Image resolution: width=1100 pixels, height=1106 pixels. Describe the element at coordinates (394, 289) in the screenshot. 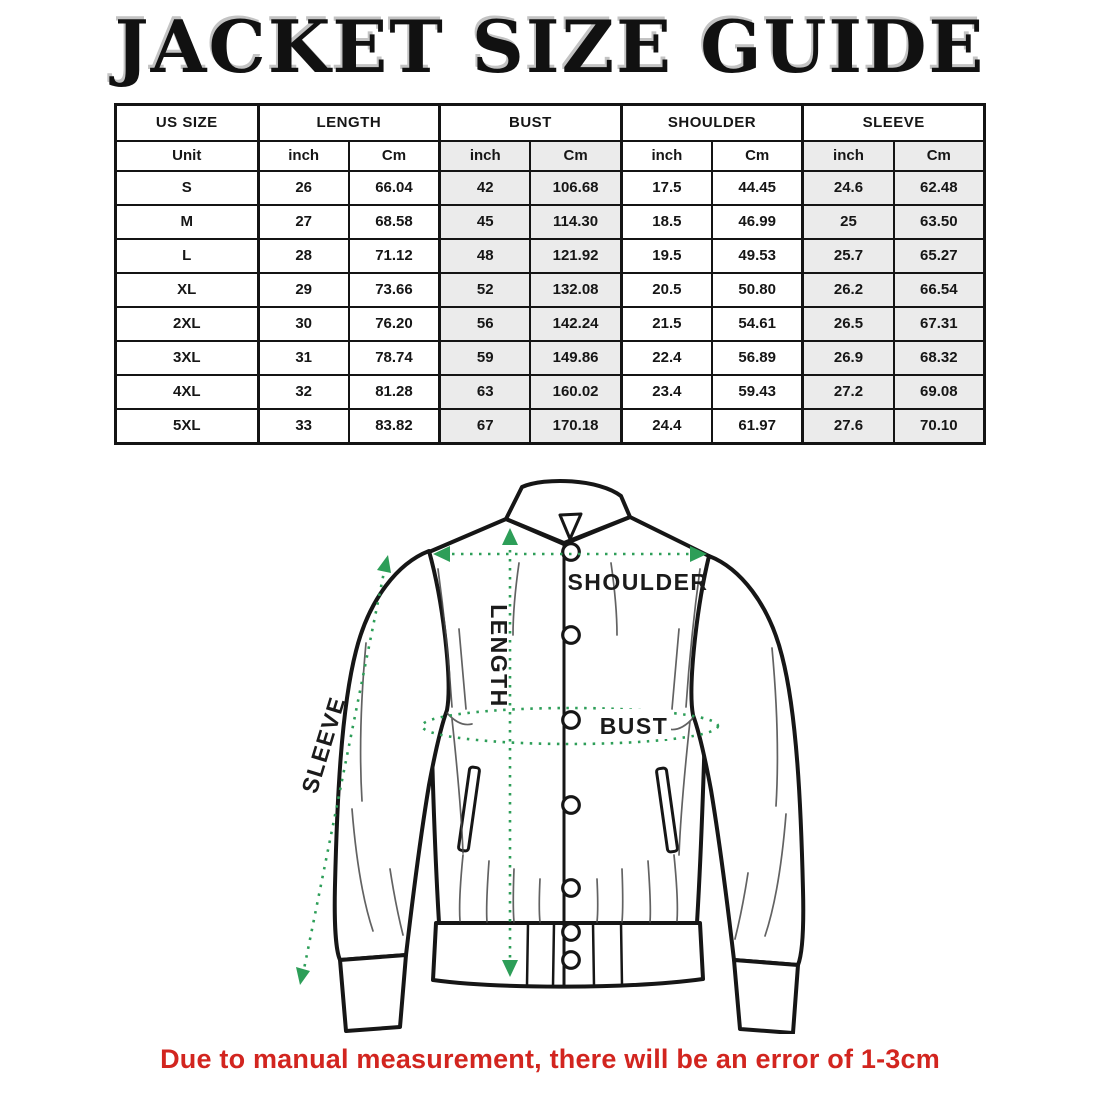

I see `value-cell: 73.66` at that location.